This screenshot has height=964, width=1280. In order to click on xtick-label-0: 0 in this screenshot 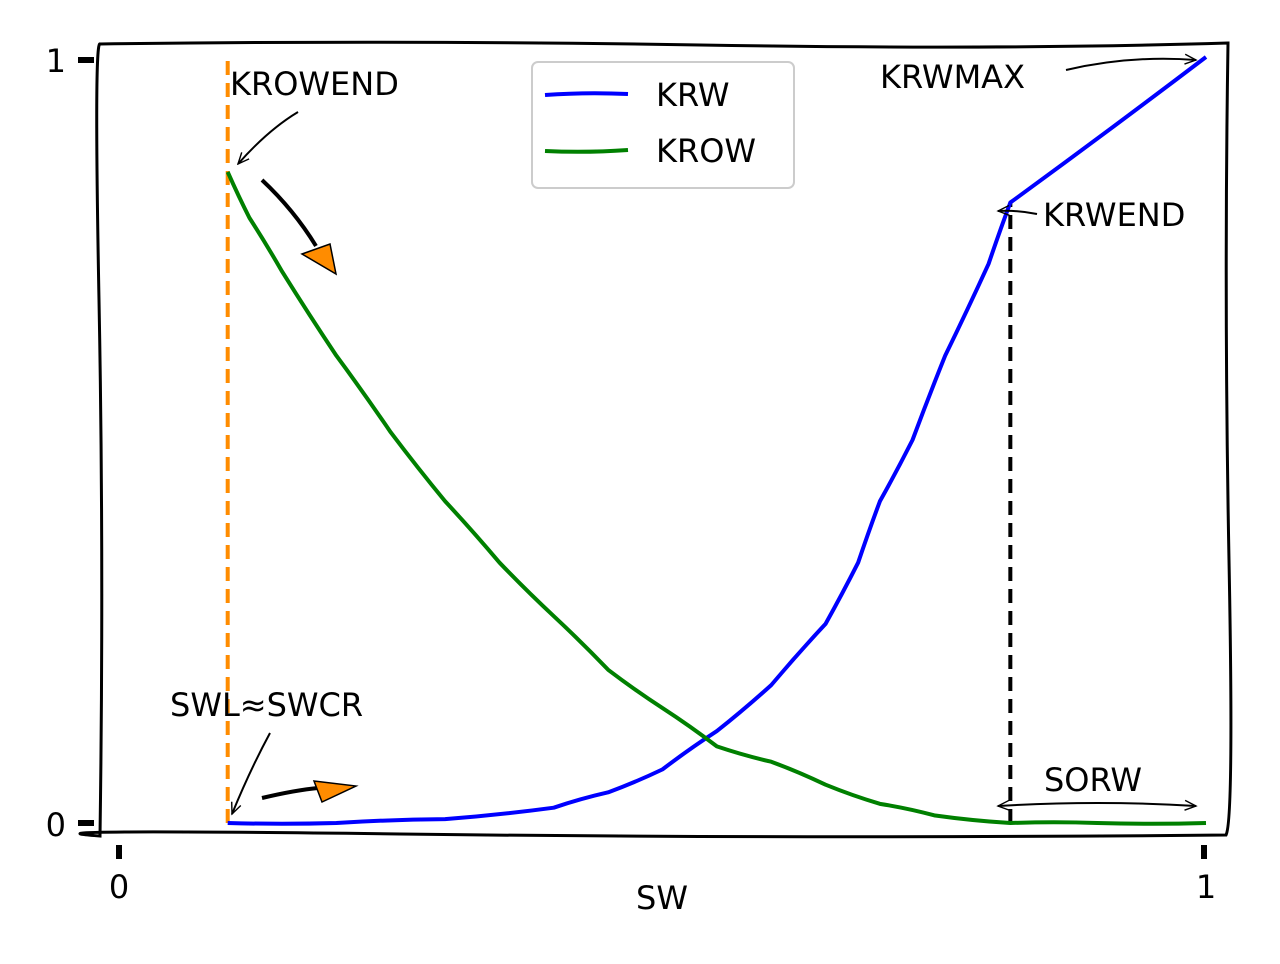, I will do `click(119, 887)`.